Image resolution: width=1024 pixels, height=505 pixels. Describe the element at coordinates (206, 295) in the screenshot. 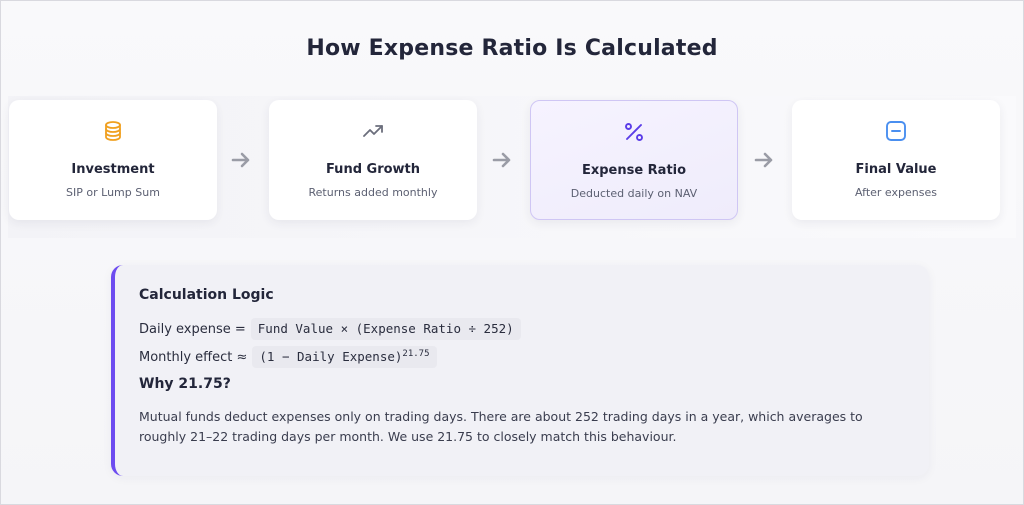

I see `logic-heading: Calculation Logic` at that location.